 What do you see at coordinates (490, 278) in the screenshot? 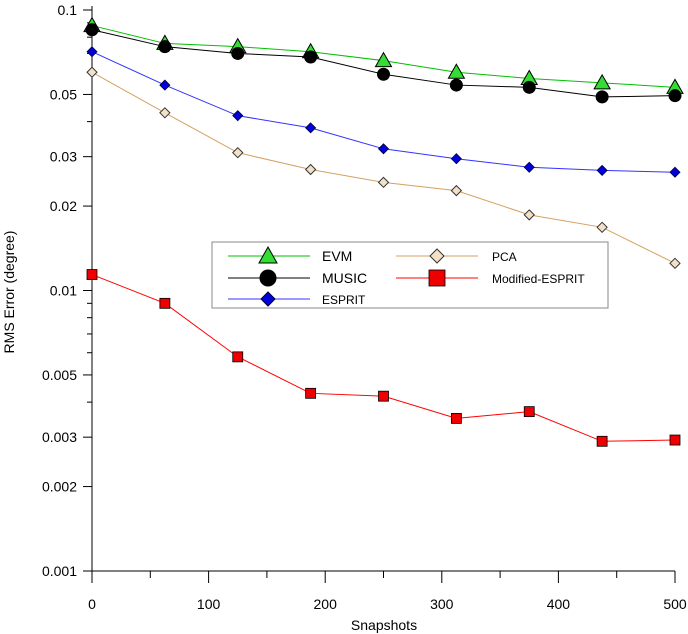
I see `legend-item-modified-esprit: Modified-ESPRIT` at bounding box center [490, 278].